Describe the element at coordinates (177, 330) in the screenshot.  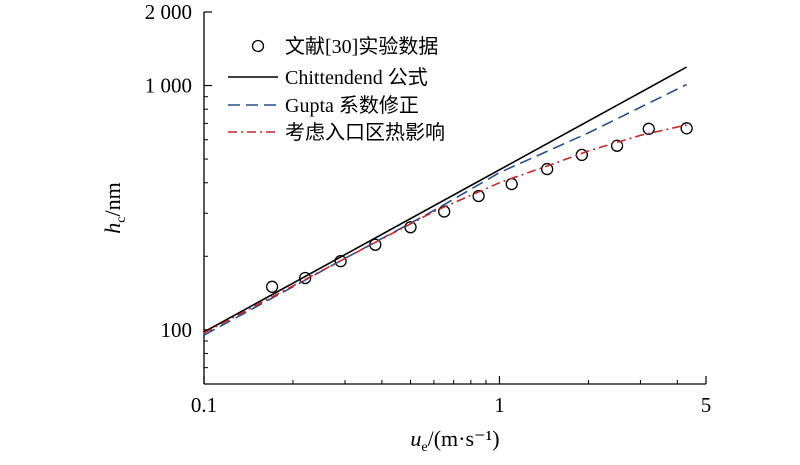
I see `y-tick-label: 100` at that location.